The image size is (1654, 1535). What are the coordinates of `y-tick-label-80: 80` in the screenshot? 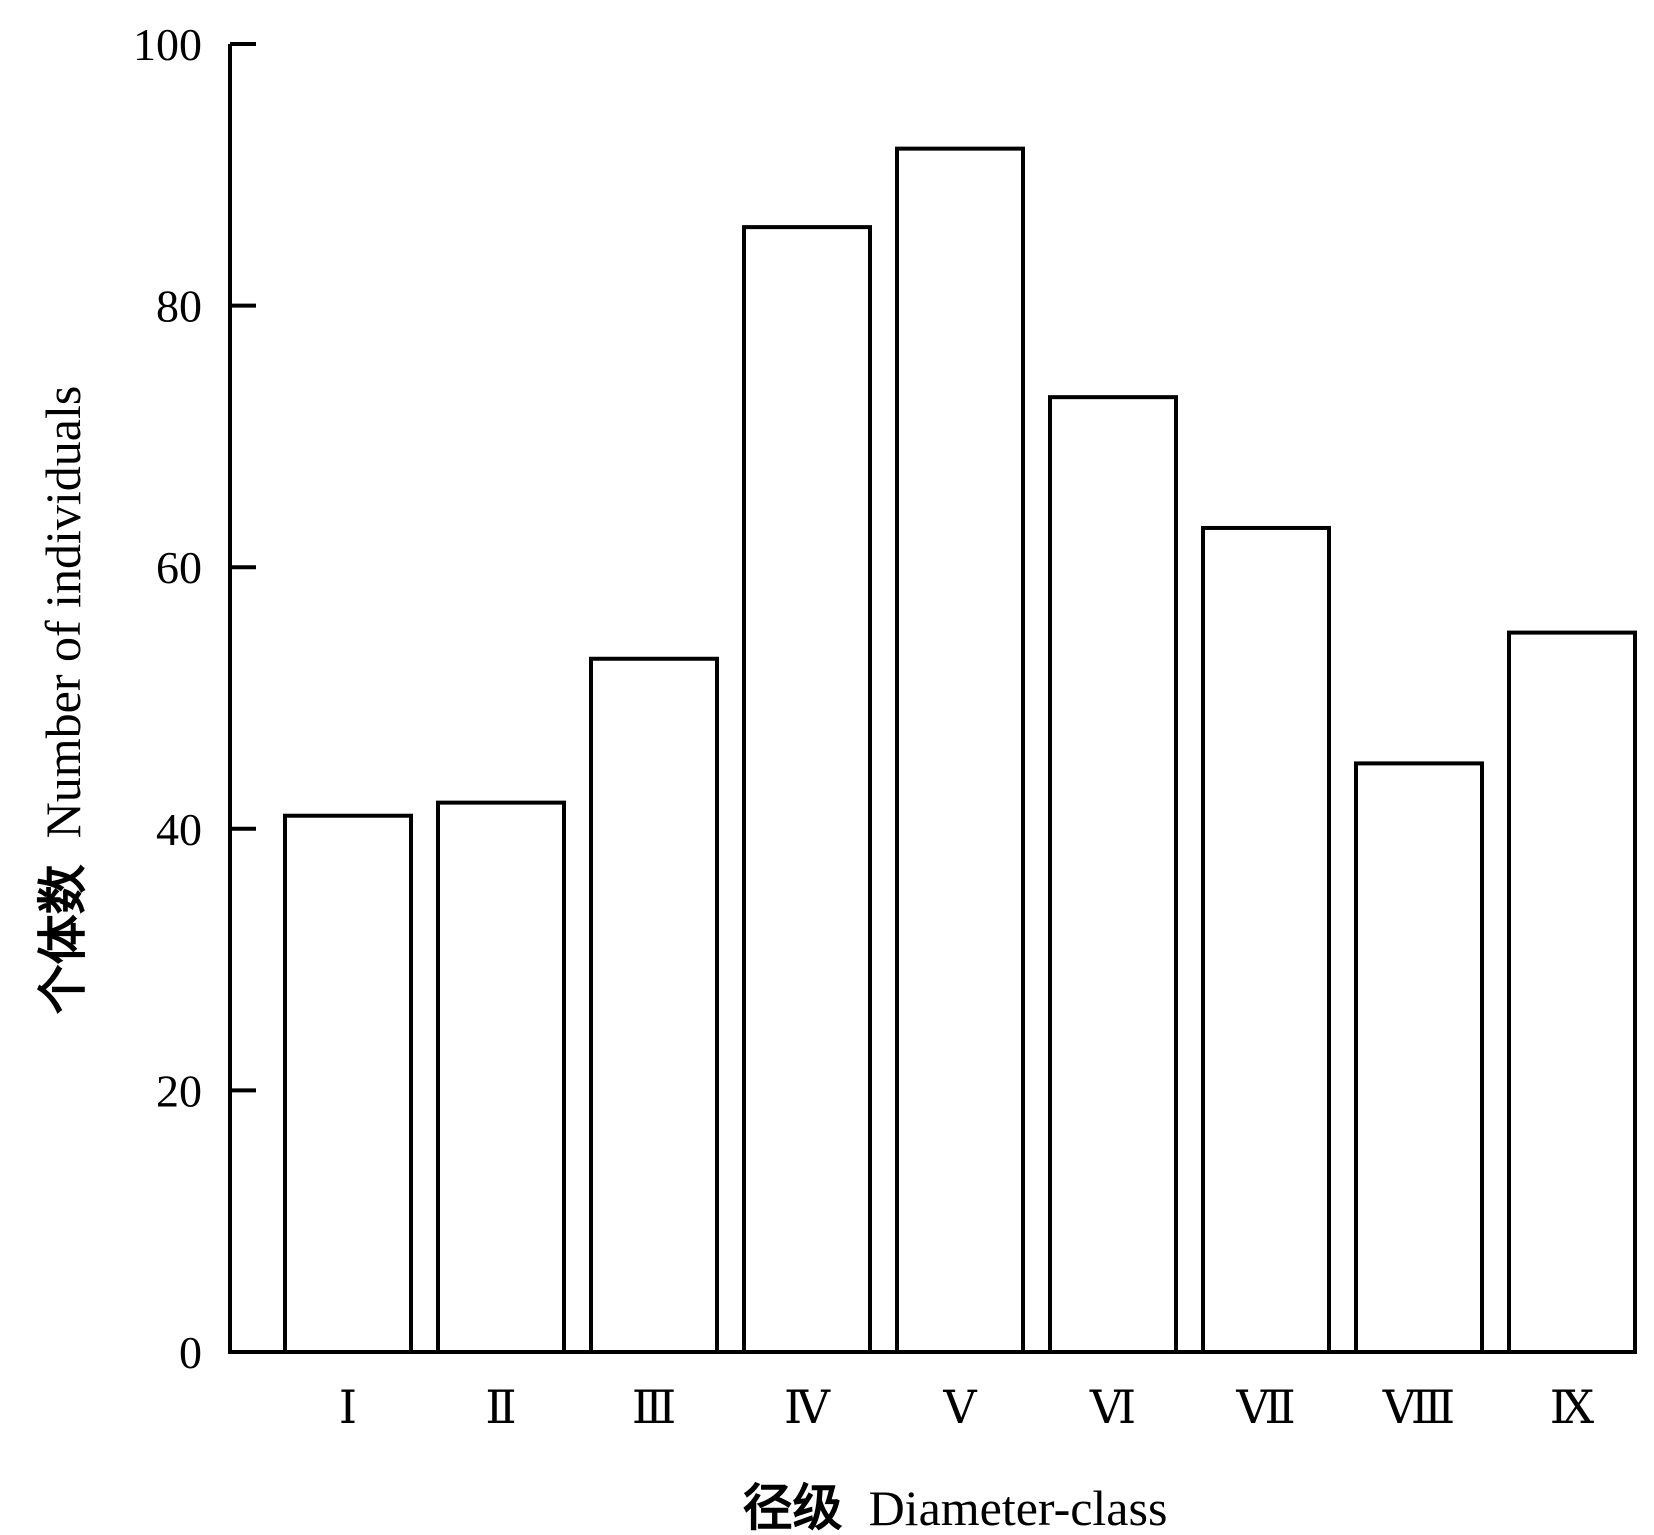 It's located at (179, 306).